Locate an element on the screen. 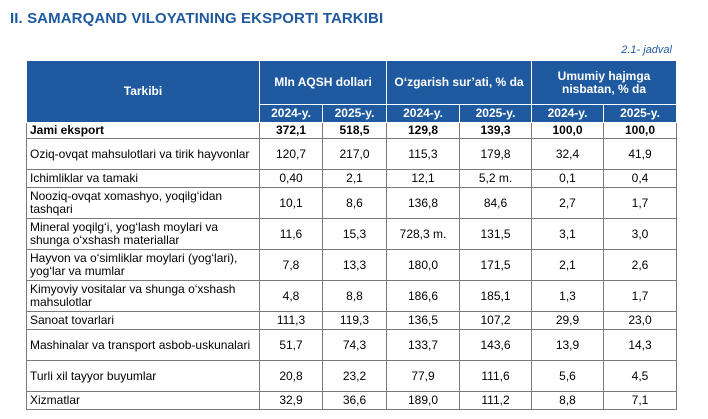  cell-value: 119,3 is located at coordinates (354, 320).